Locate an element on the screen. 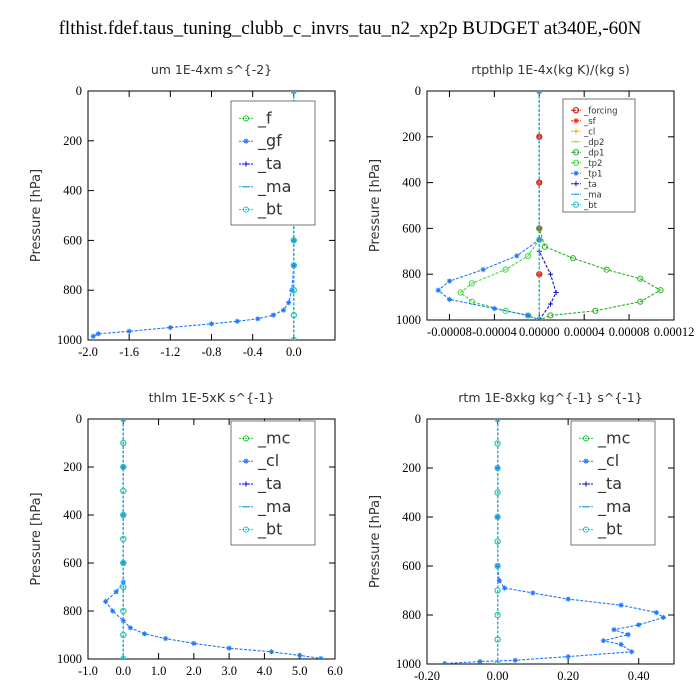 This screenshot has width=700, height=700. series-tp2 is located at coordinates (500, 205).